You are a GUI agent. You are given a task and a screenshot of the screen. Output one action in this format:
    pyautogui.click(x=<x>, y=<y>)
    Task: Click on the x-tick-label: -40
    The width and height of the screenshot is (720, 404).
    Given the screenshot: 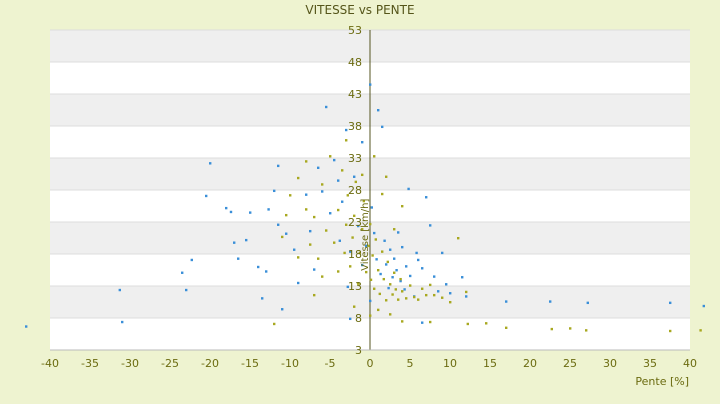 What is the action you would take?
    pyautogui.click(x=50, y=363)
    